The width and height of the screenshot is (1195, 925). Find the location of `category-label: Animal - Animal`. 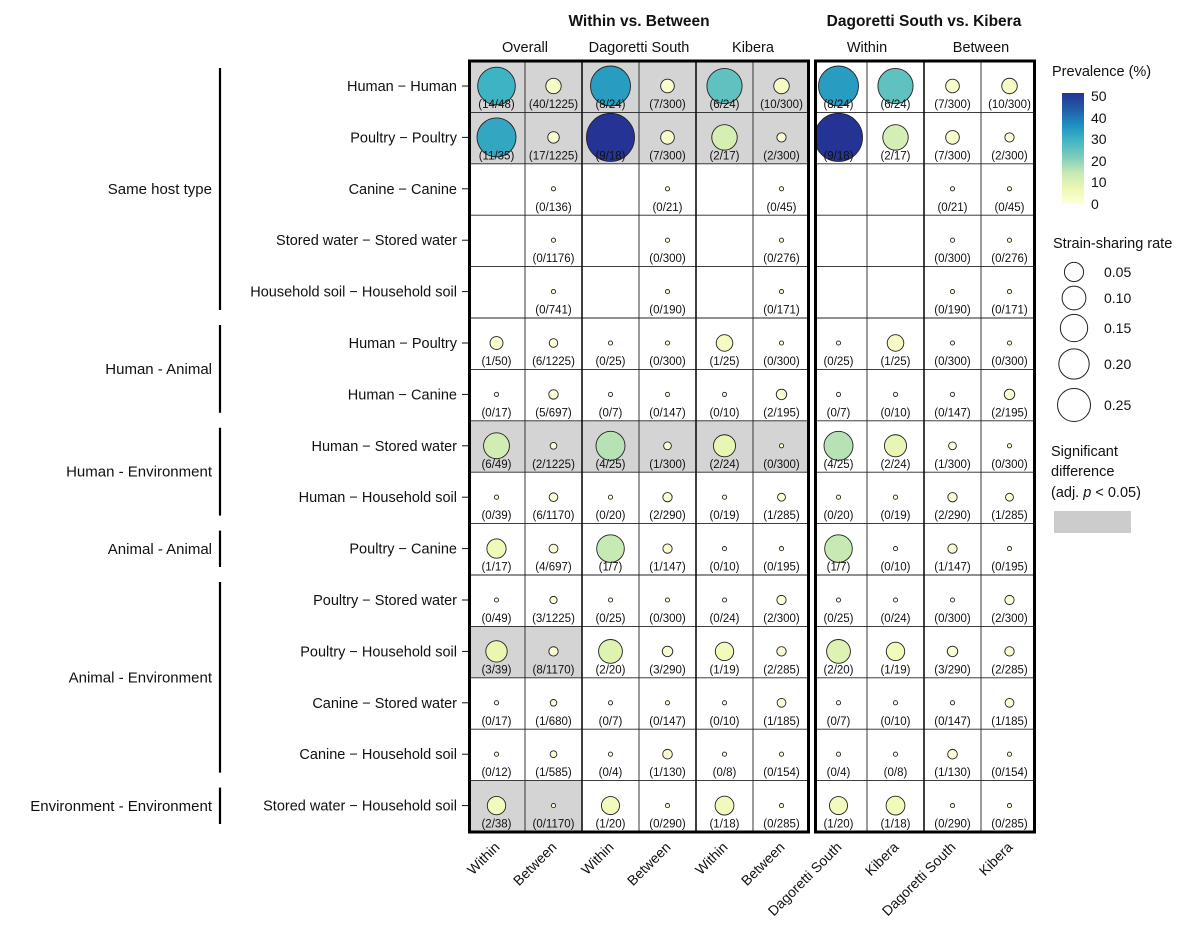

category-label: Animal - Animal is located at coordinates (160, 549).